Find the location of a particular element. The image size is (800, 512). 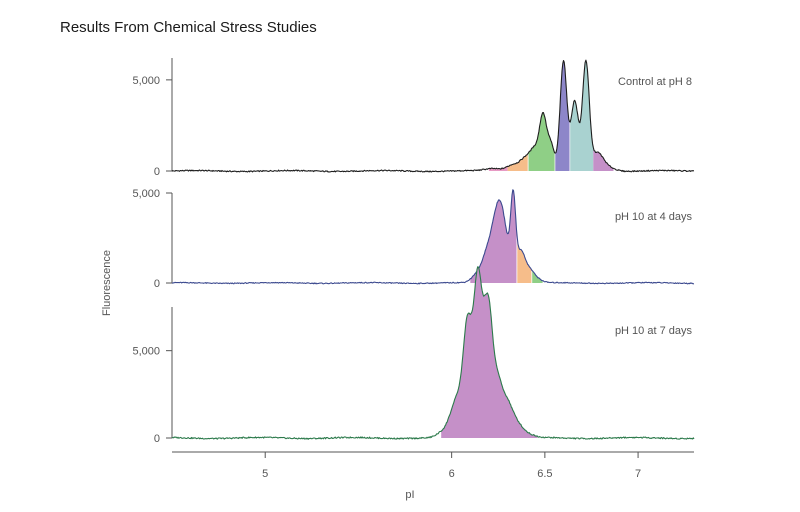

chart-title: Results From Chemical Stress Studies is located at coordinates (188, 27).